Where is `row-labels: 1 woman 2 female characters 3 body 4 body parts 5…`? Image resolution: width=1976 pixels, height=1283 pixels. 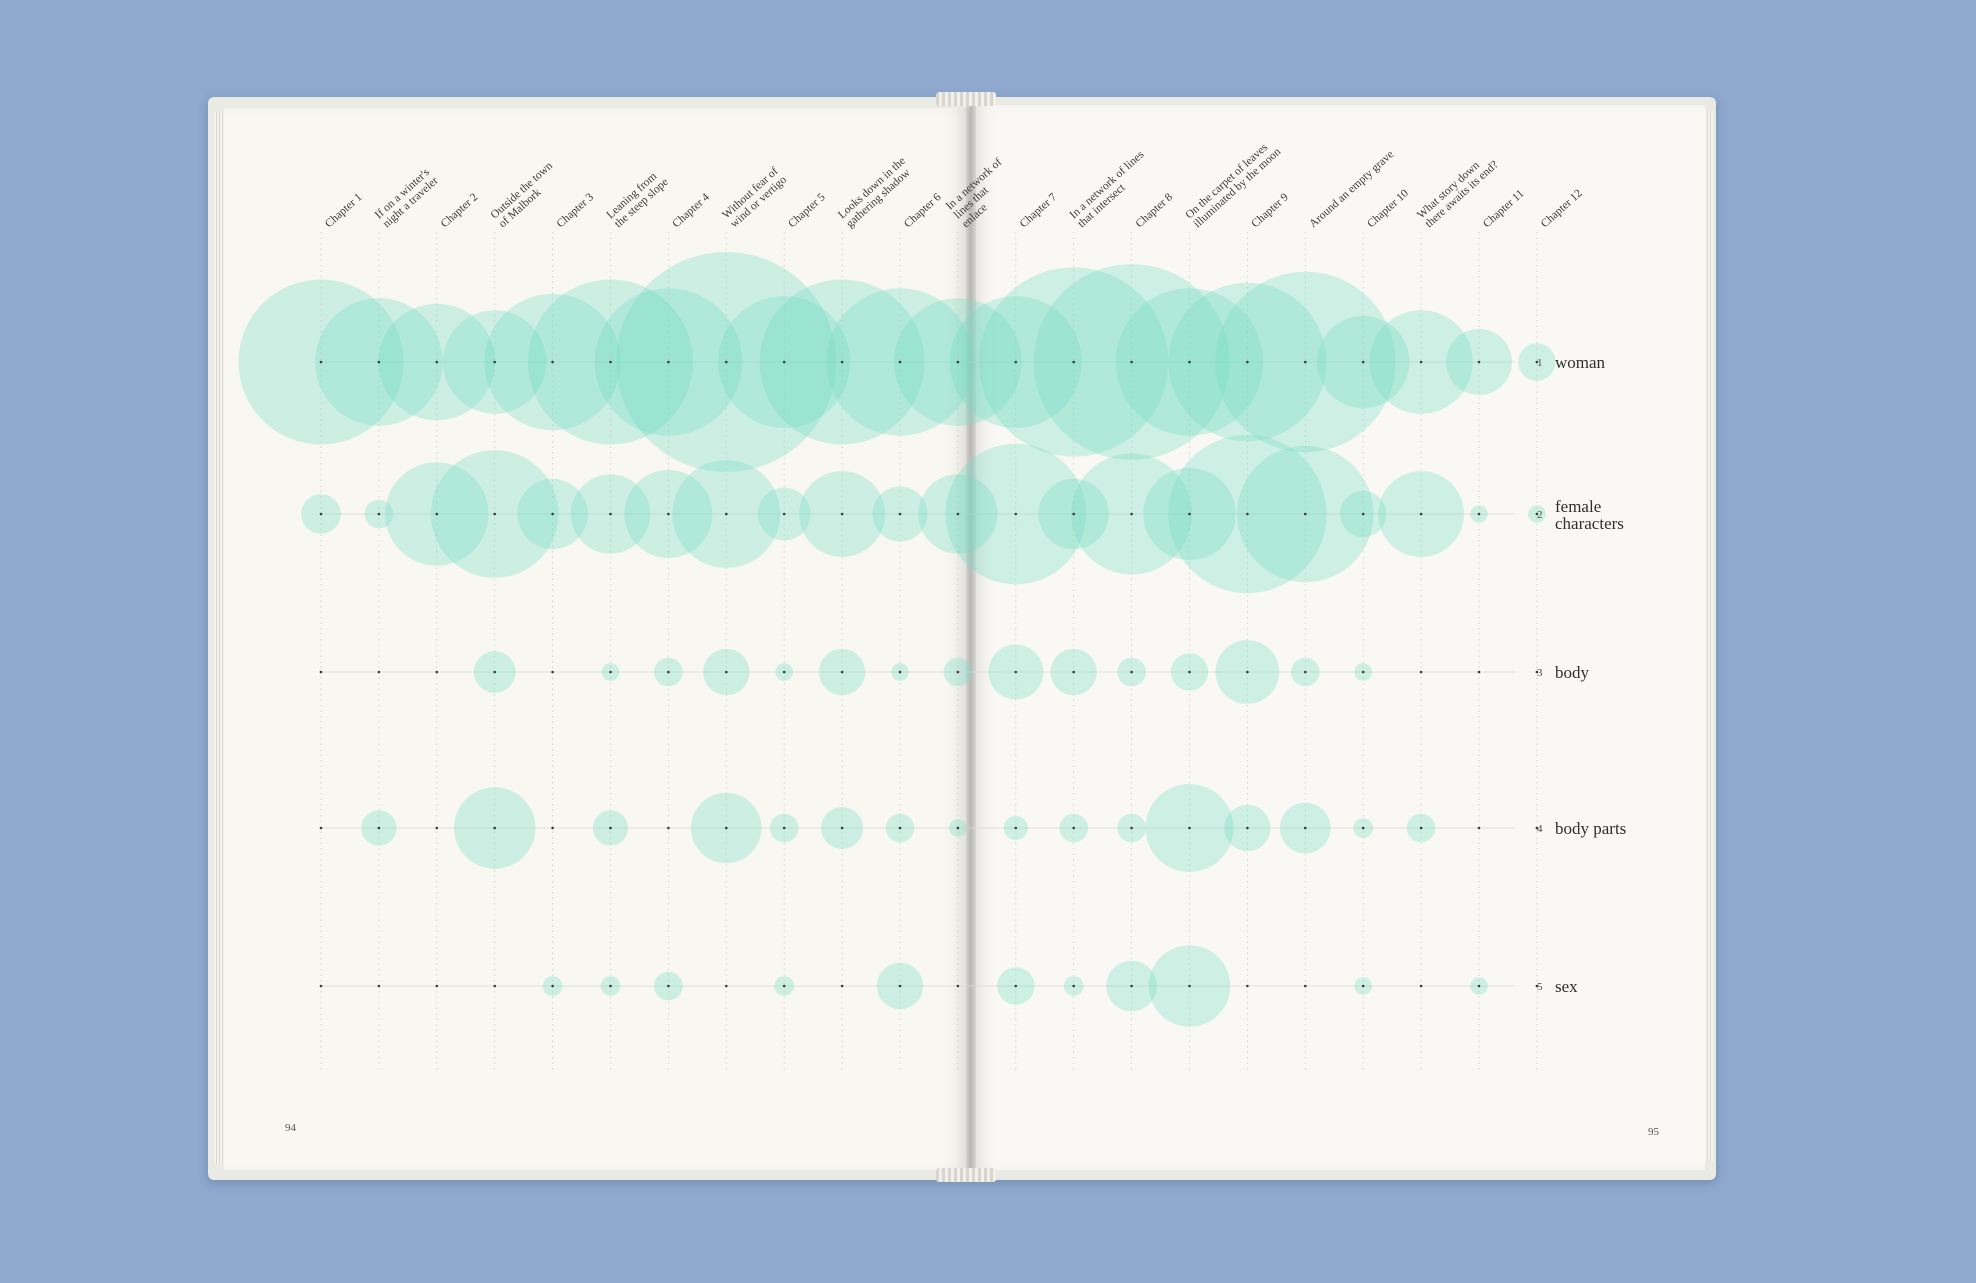
row-labels: 1 woman 2 female characters 3 body 4 body parts 5… is located at coordinates (1581, 674).